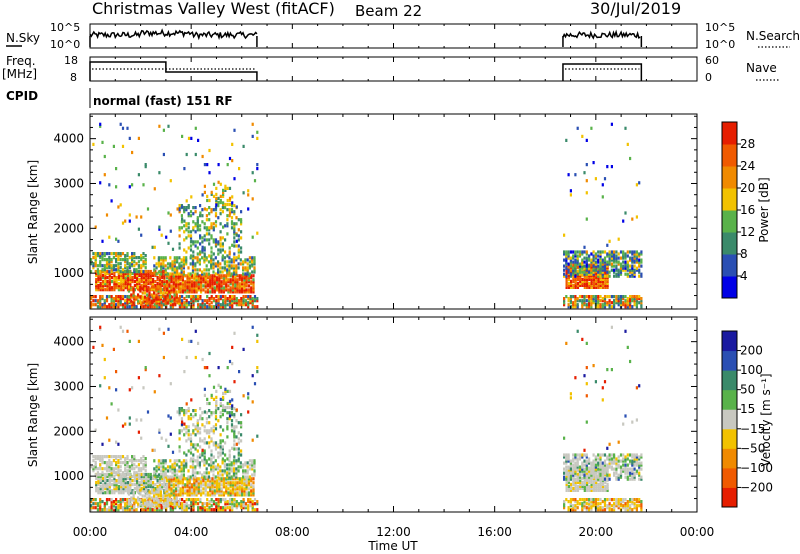 Image resolution: width=800 pixels, height=554 pixels. I want to click on figure-title: Christmas Valley West (fitACF), so click(213, 9).